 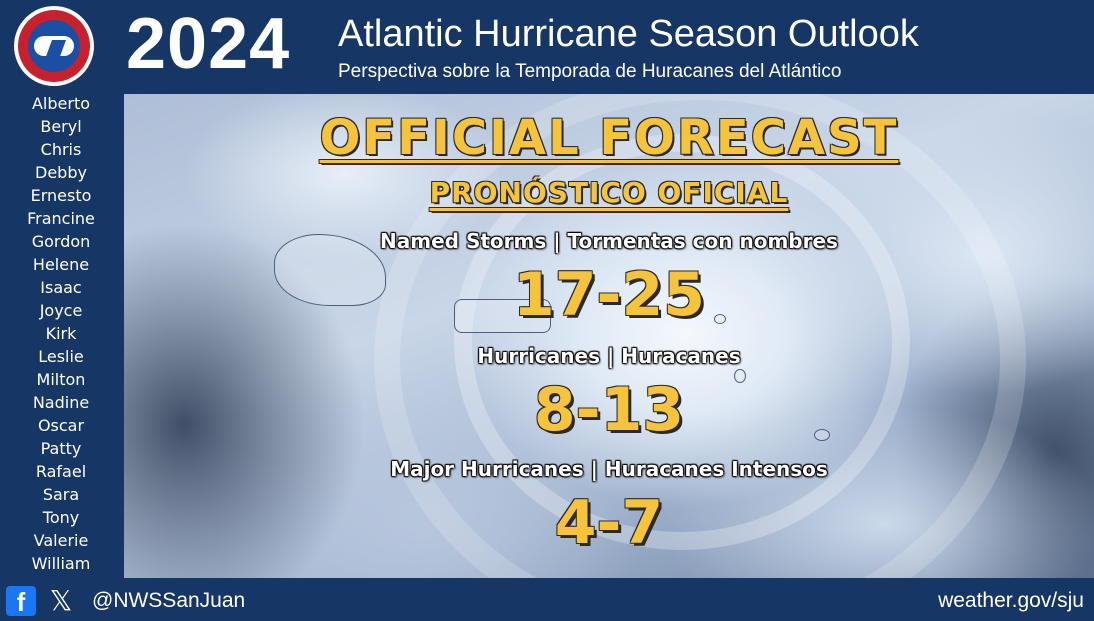 What do you see at coordinates (61, 600) in the screenshot?
I see `x-icon: 𝕏` at bounding box center [61, 600].